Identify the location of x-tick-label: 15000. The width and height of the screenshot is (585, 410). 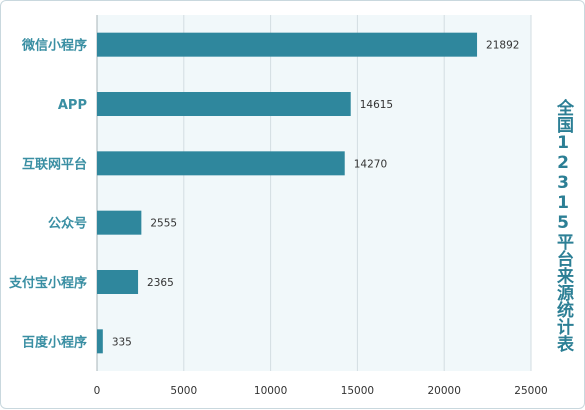
(357, 391).